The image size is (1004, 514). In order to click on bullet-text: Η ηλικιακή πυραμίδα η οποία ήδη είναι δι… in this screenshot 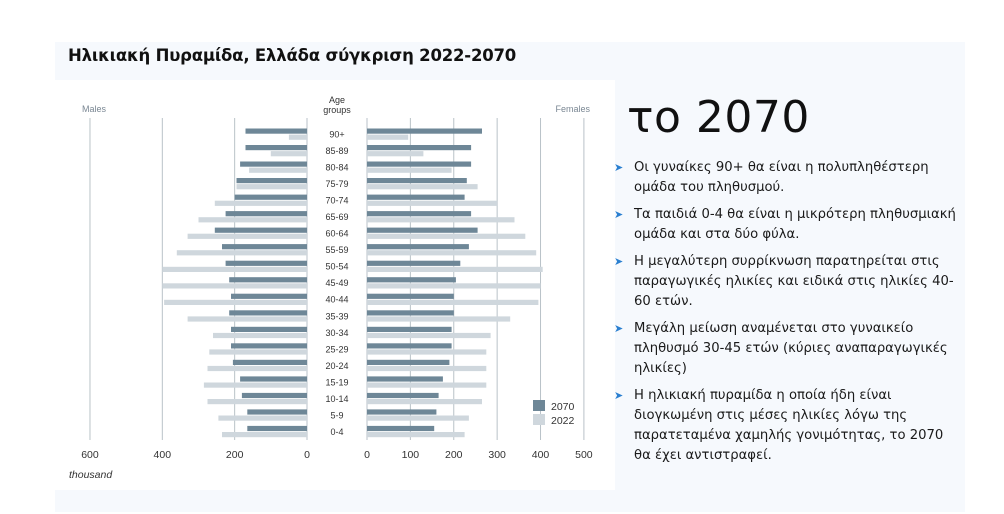, I will do `click(789, 425)`.